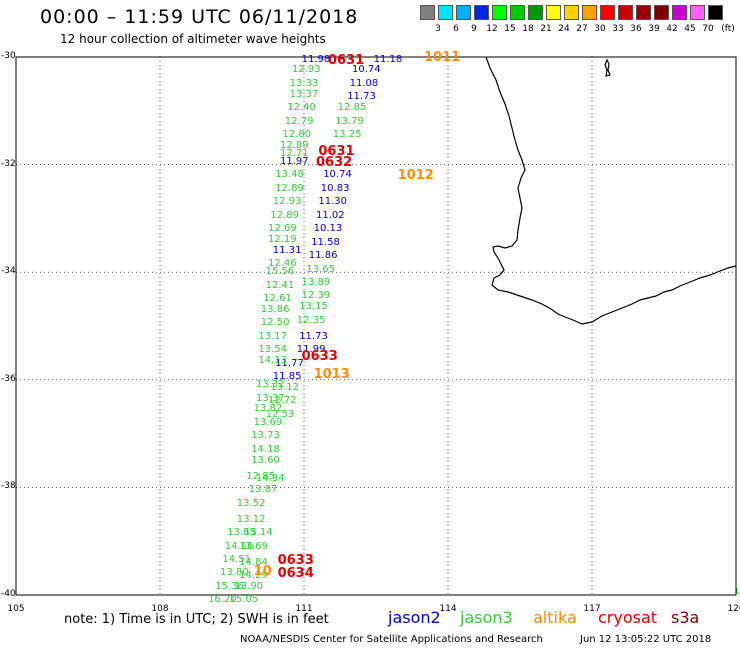  Describe the element at coordinates (287, 202) in the screenshot. I see `jason3-wave-height: 12.93` at that location.